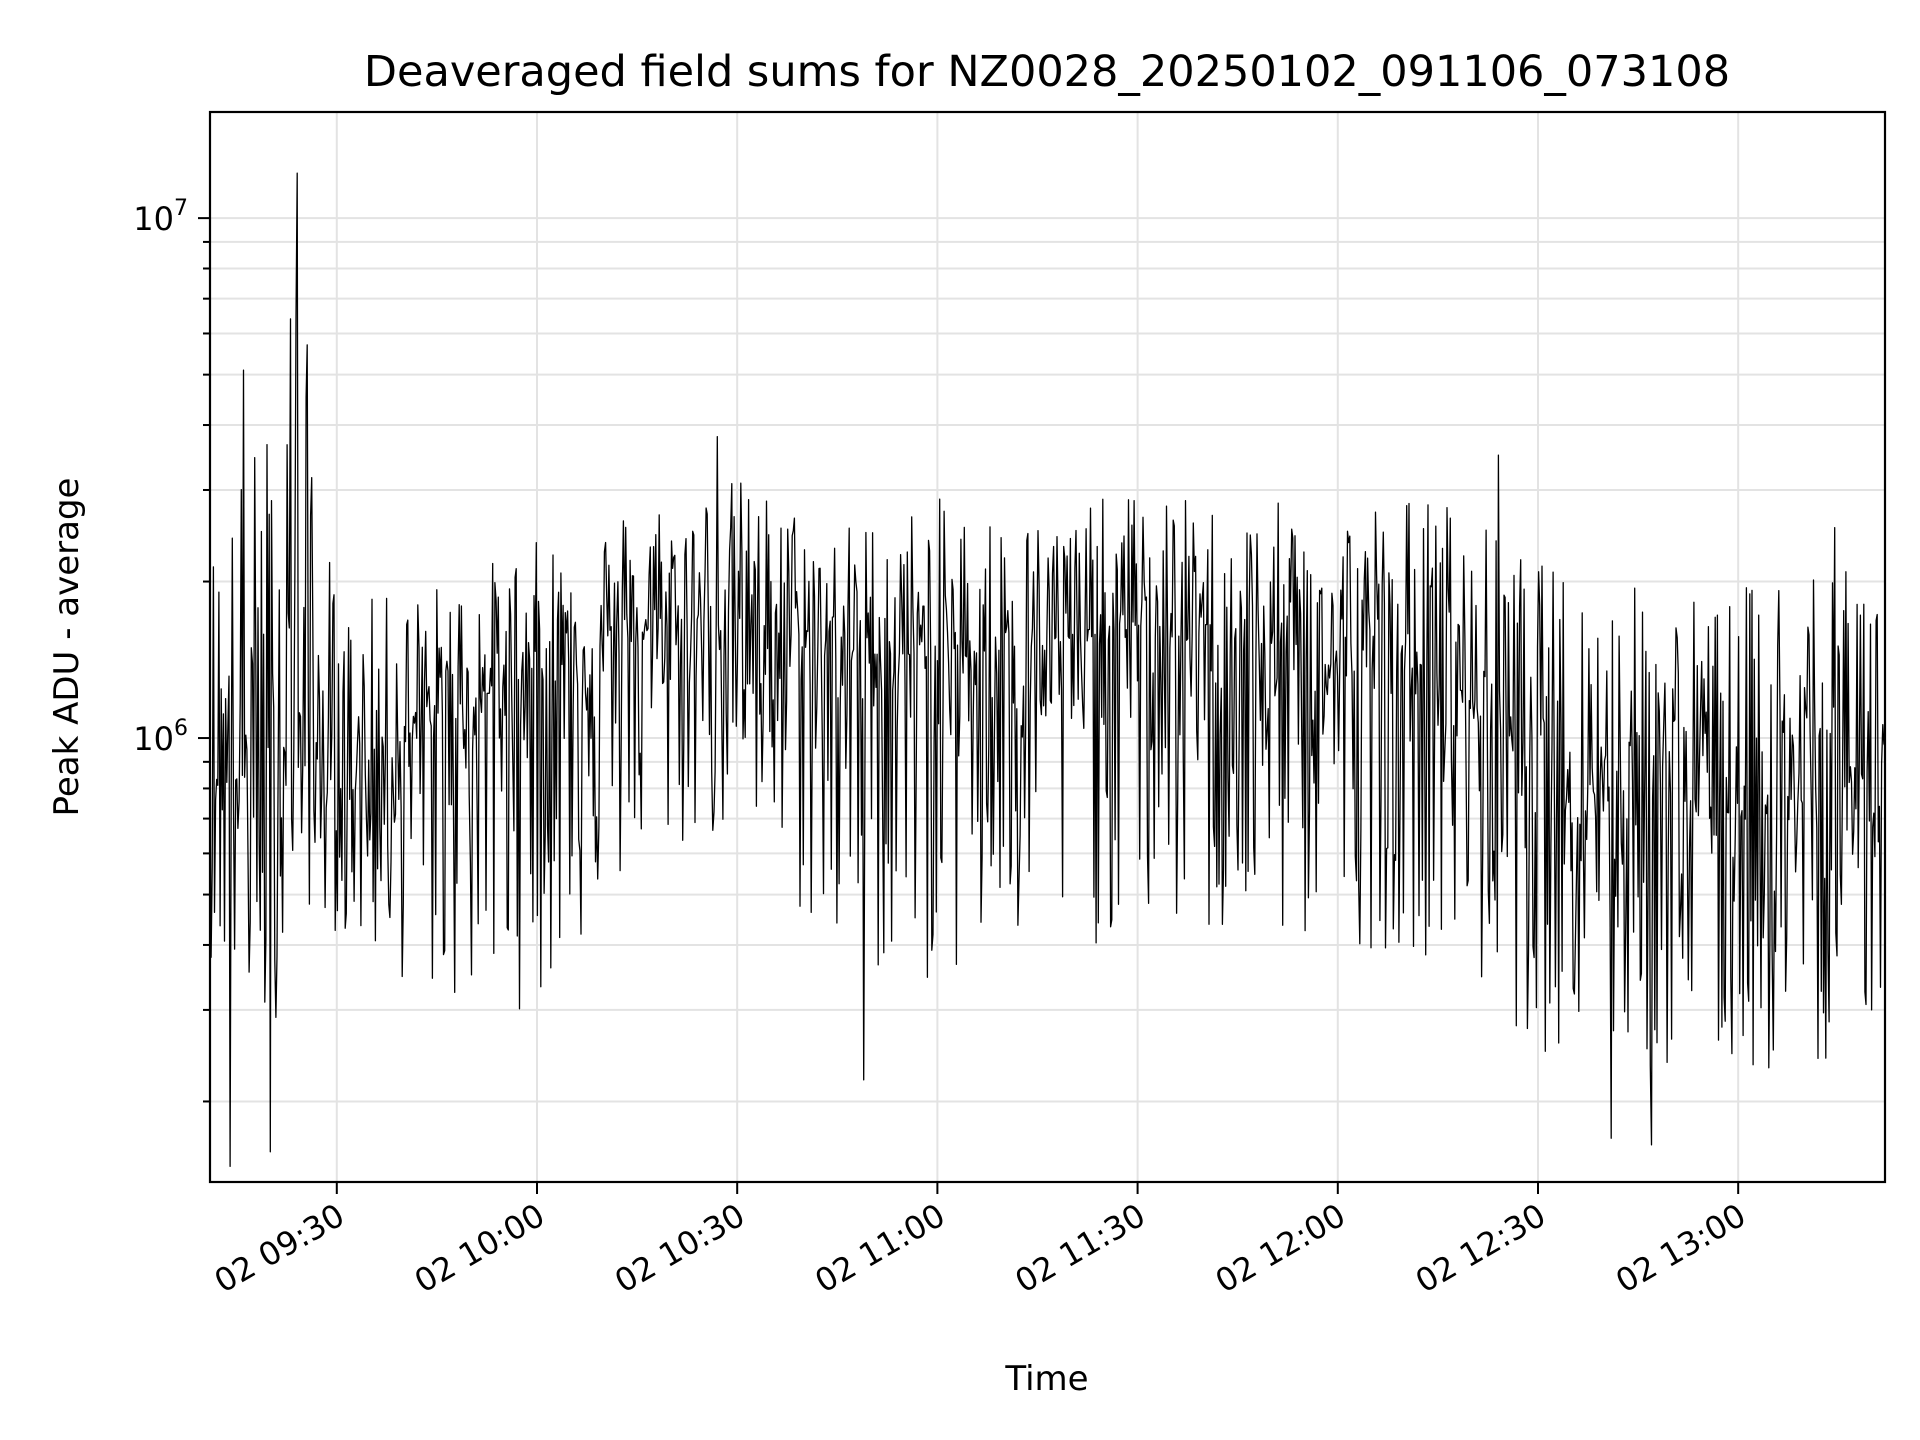 This screenshot has width=1920, height=1440. I want to click on y-axis: 10⁶ 10⁷, so click(171, 649).